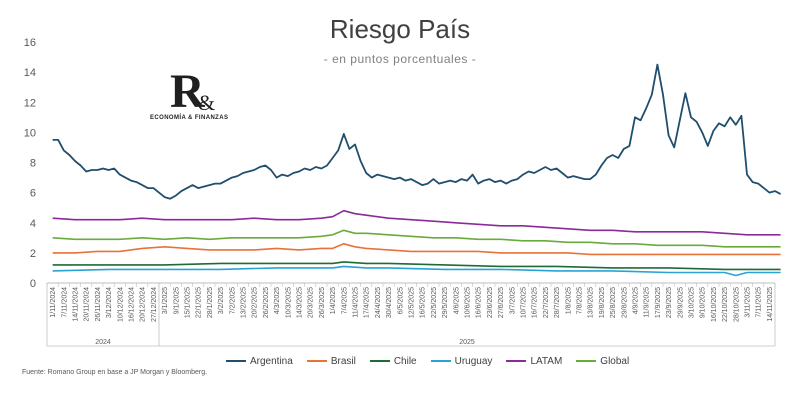 Image resolution: width=800 pixels, height=401 pixels. Describe the element at coordinates (658, 302) in the screenshot. I see `x-tick-label: 17/9/2025` at that location.